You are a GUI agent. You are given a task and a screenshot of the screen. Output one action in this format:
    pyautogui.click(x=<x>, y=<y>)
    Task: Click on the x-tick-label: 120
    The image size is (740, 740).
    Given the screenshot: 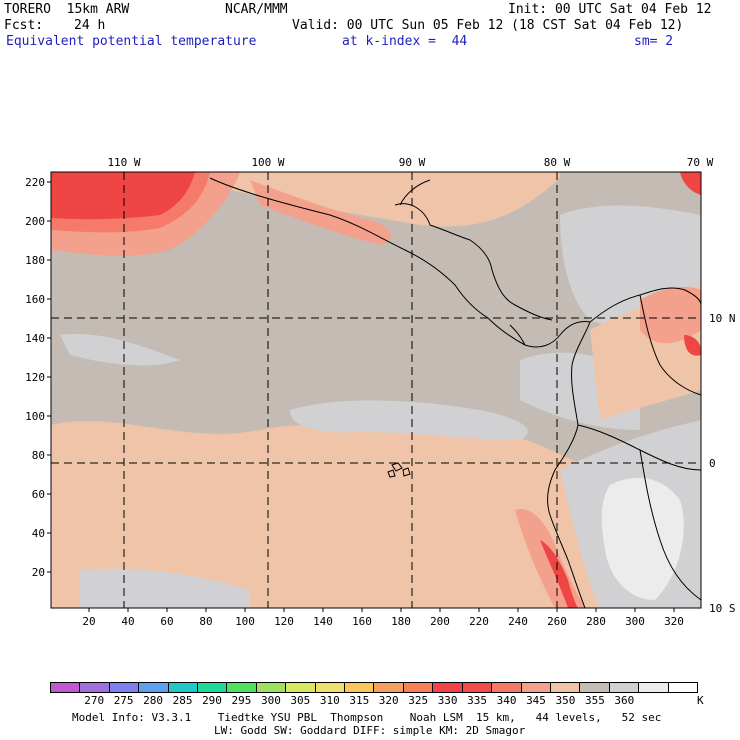 What is the action you would take?
    pyautogui.click(x=284, y=621)
    